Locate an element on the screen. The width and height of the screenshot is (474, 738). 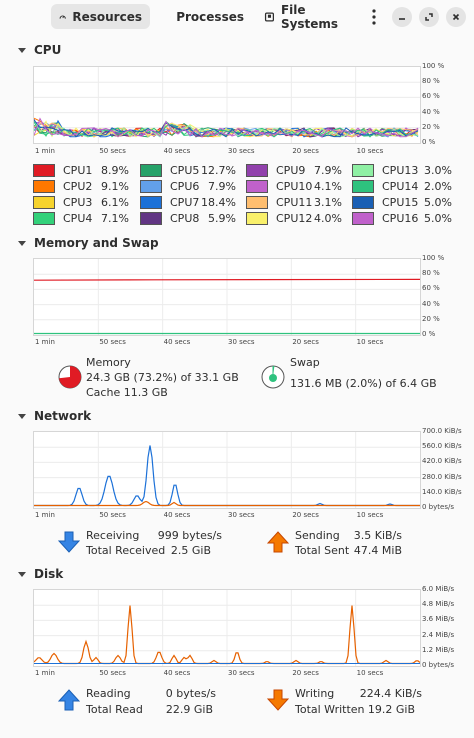
cpu-legend-item: CPU16 5.0% is located at coordinates (404, 219).